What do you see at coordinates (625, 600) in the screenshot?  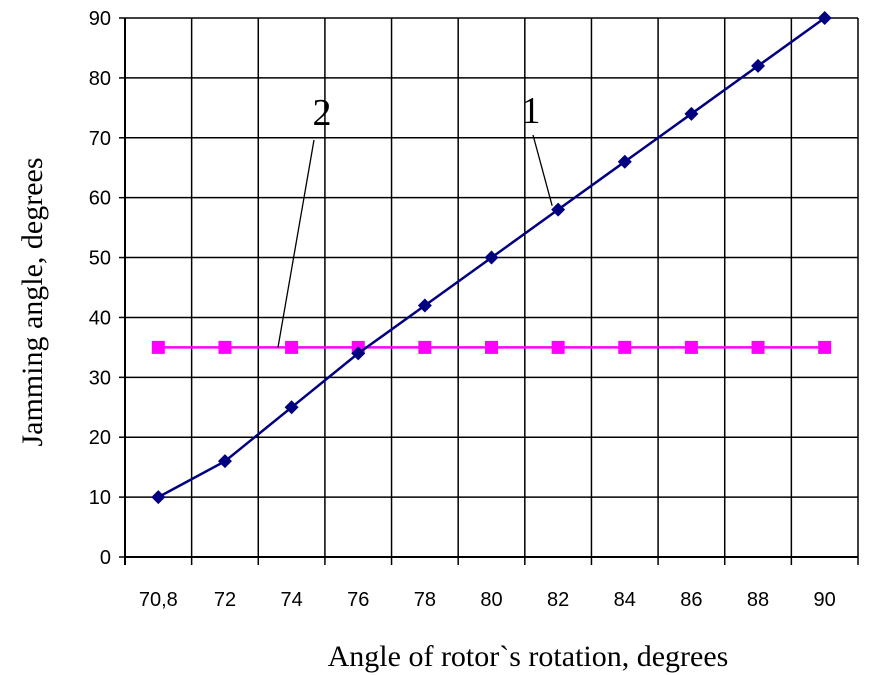 I see `x-tick-label: 84` at bounding box center [625, 600].